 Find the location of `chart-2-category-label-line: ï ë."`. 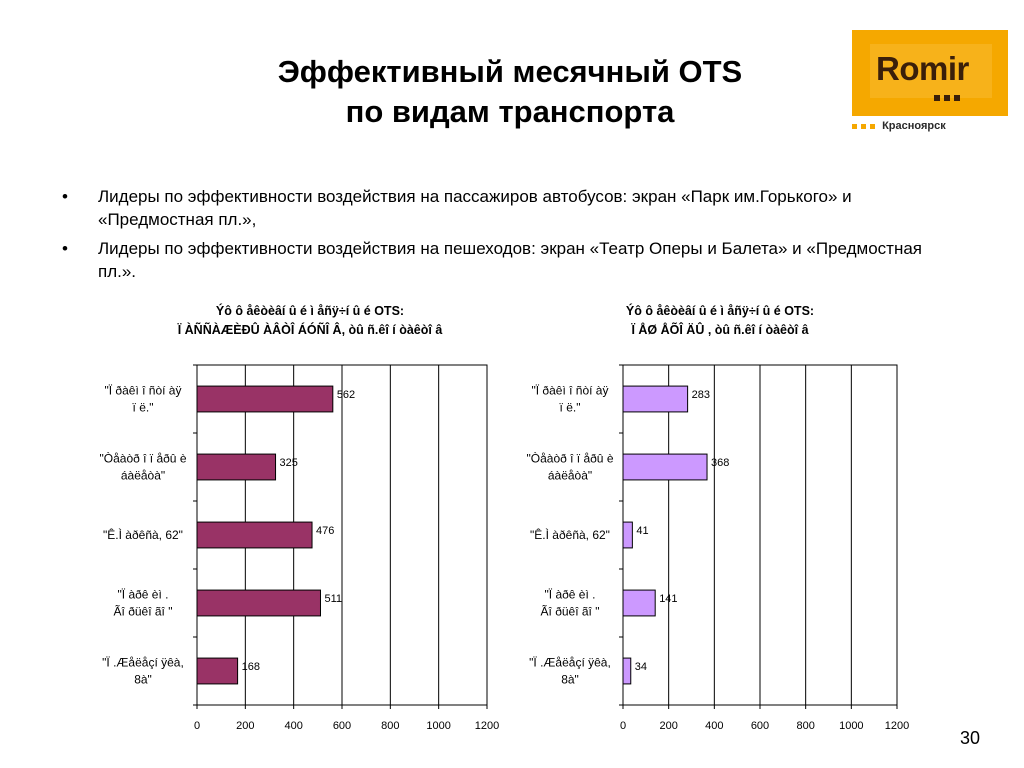

chart-2-category-label-line: ï ë." is located at coordinates (570, 408).